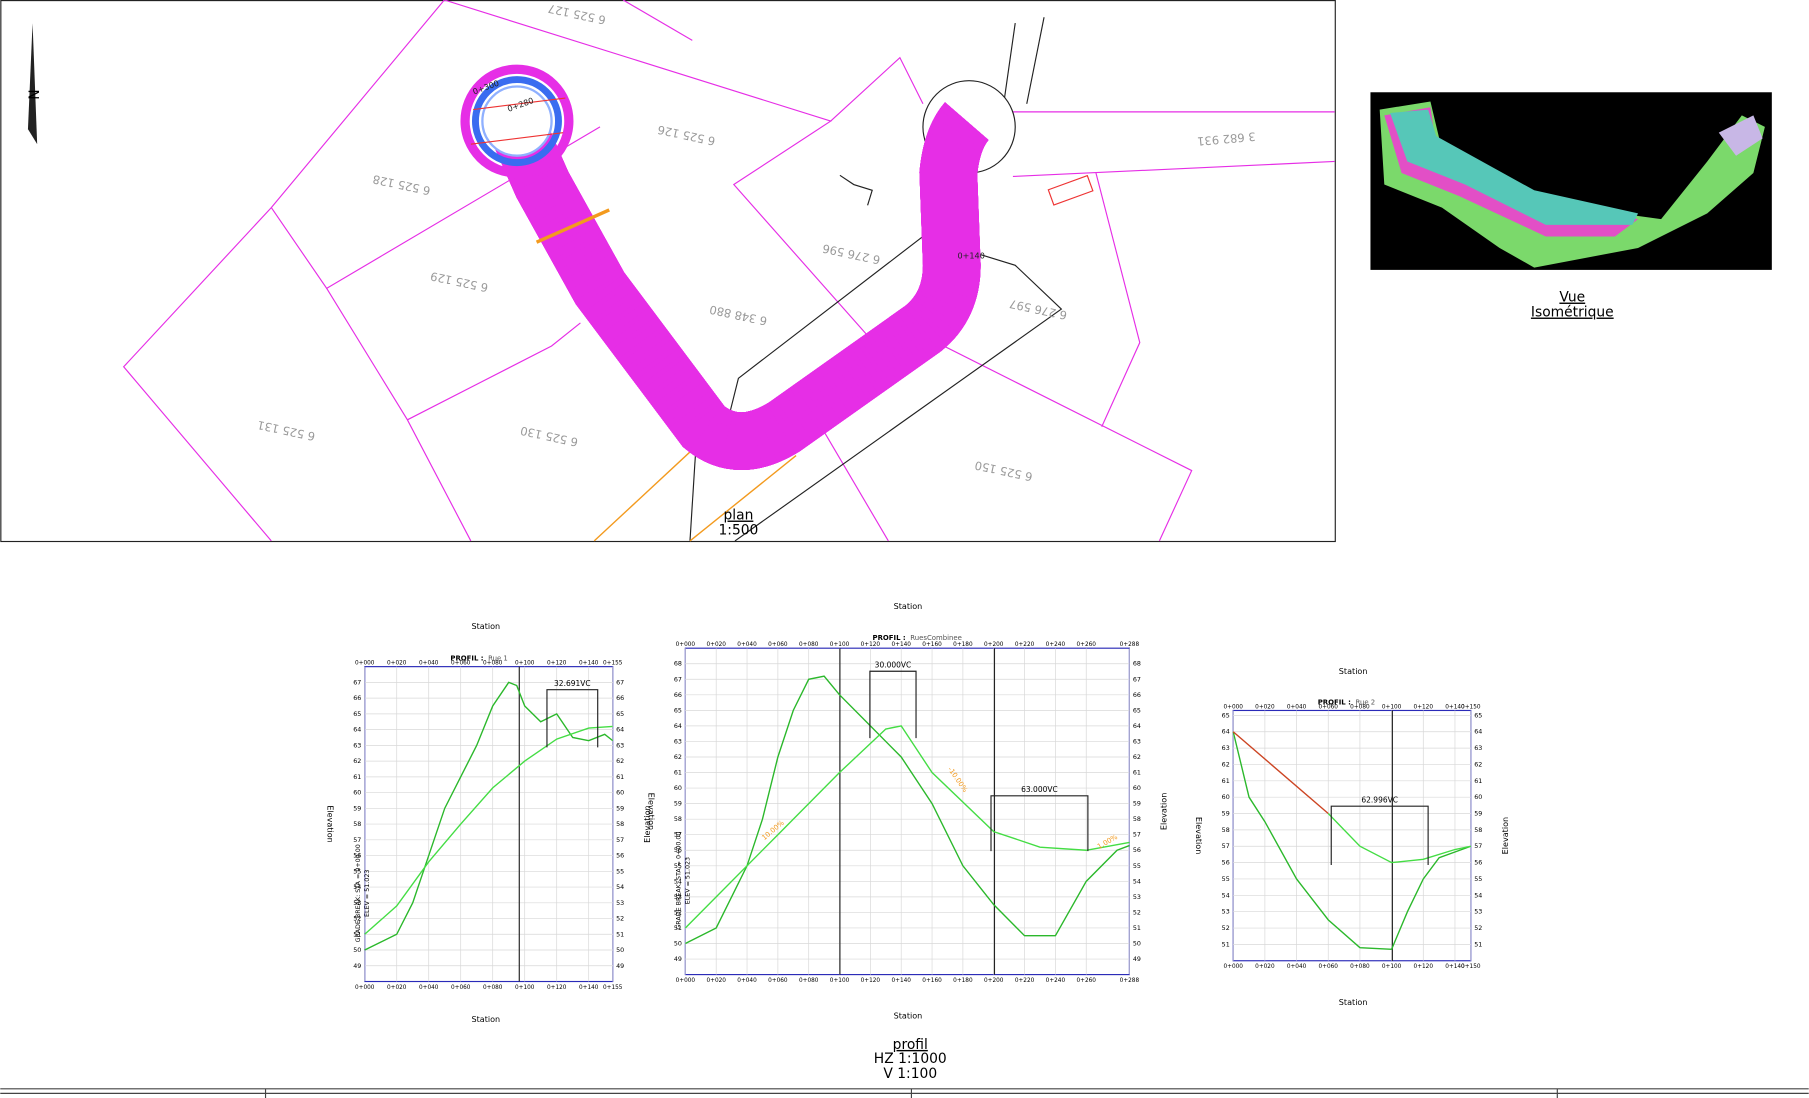 This screenshot has height=1098, width=1809. I want to click on profile-label: PROFIL :, so click(466, 659).